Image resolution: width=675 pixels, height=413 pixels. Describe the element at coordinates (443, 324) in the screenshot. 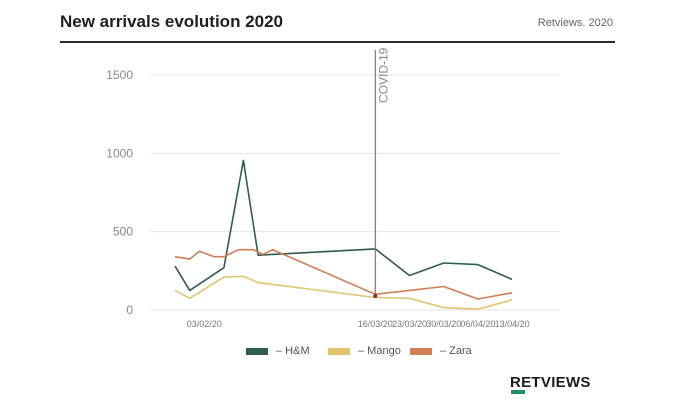

I see `x-tick-label: 30/03/20` at that location.